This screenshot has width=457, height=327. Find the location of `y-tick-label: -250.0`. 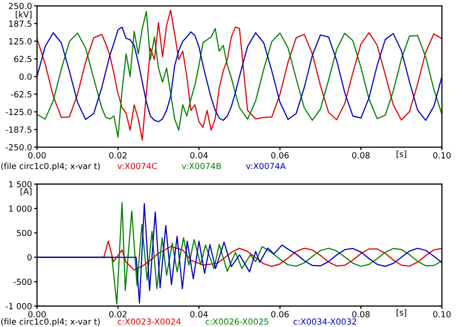

y-tick-label: -250.0 is located at coordinates (19, 147).